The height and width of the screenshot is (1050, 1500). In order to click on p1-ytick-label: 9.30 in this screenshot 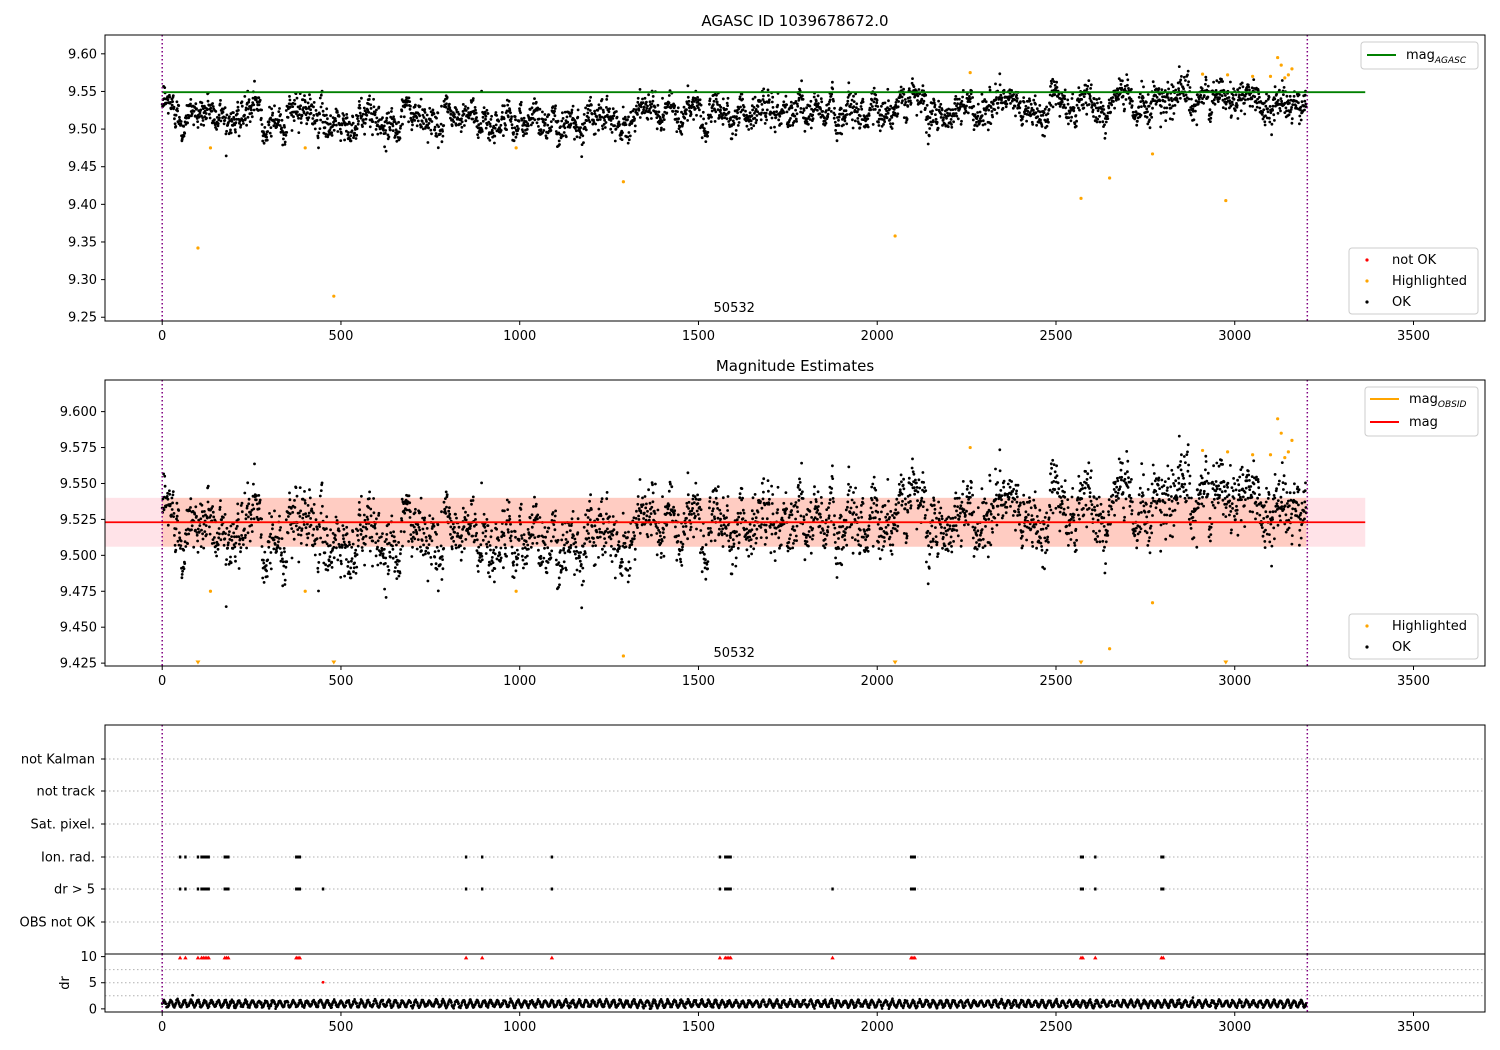, I will do `click(82, 280)`.